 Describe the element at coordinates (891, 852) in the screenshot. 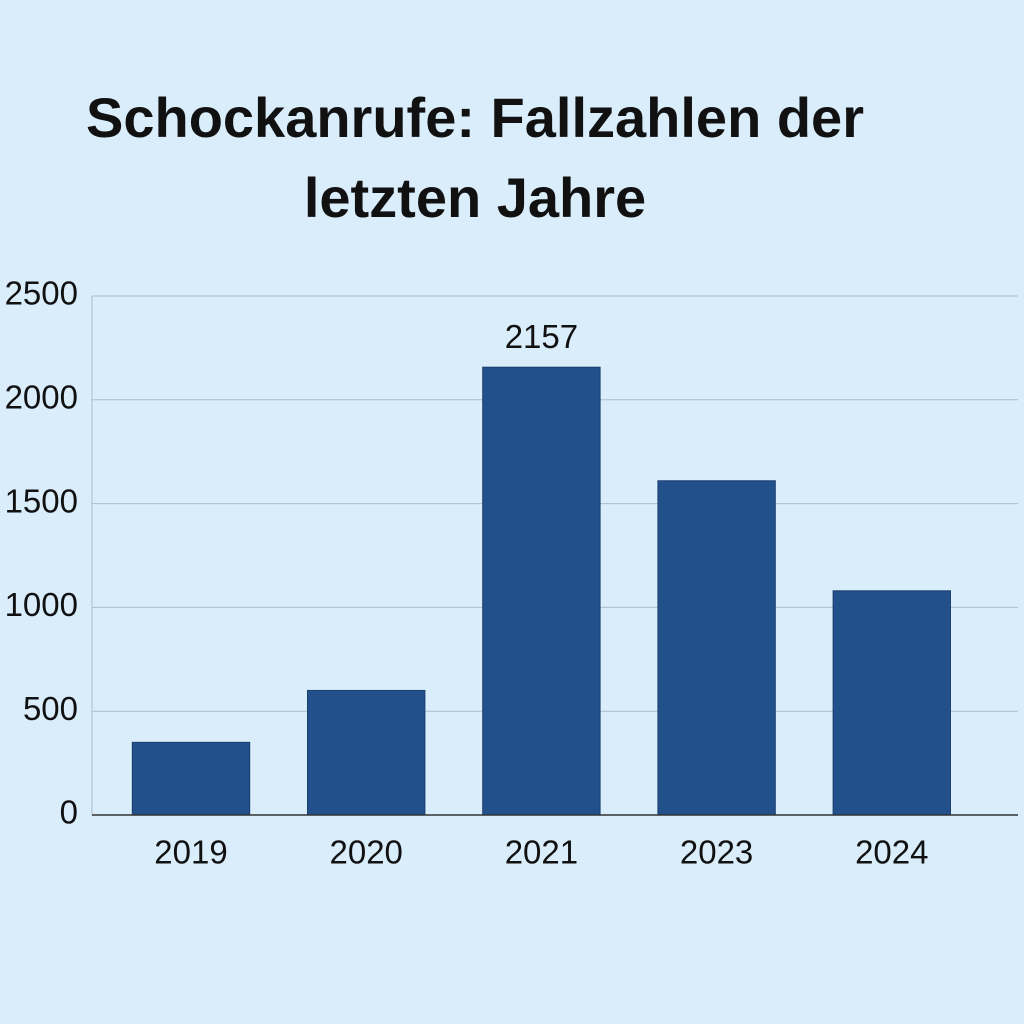

I see `x-tick-label: 2024` at that location.